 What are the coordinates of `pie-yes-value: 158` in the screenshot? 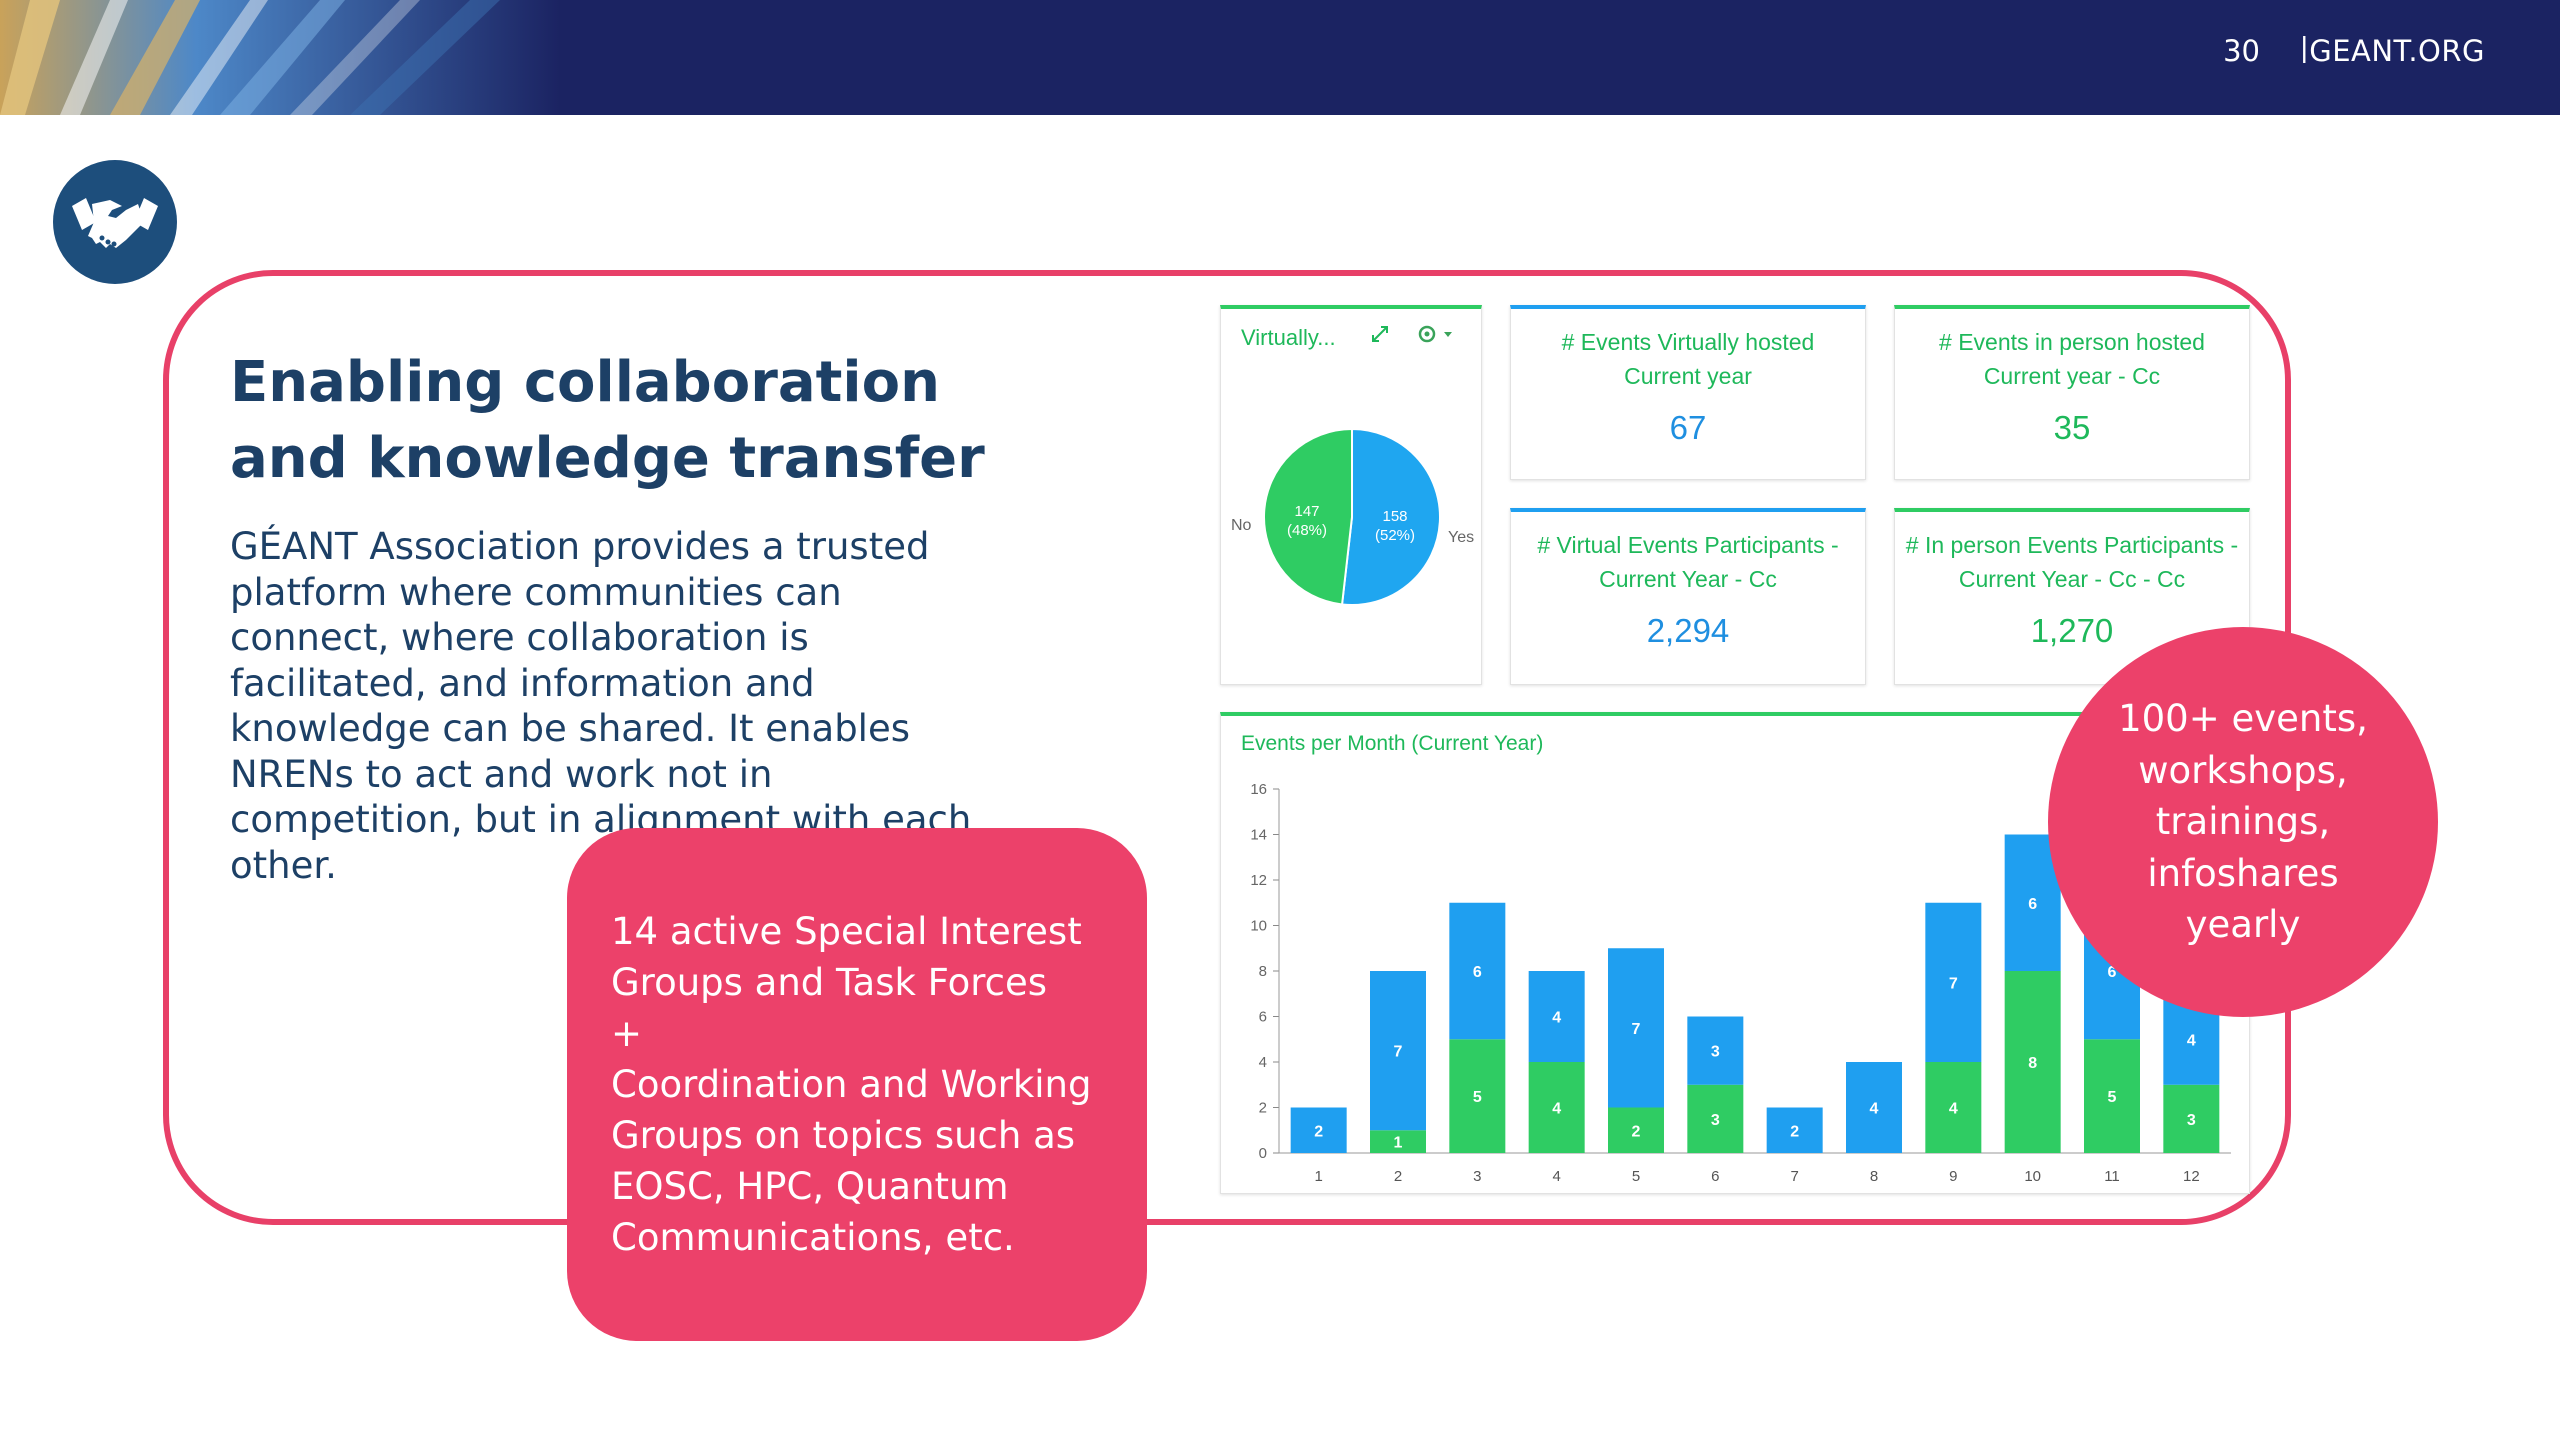 It's located at (1394, 516).